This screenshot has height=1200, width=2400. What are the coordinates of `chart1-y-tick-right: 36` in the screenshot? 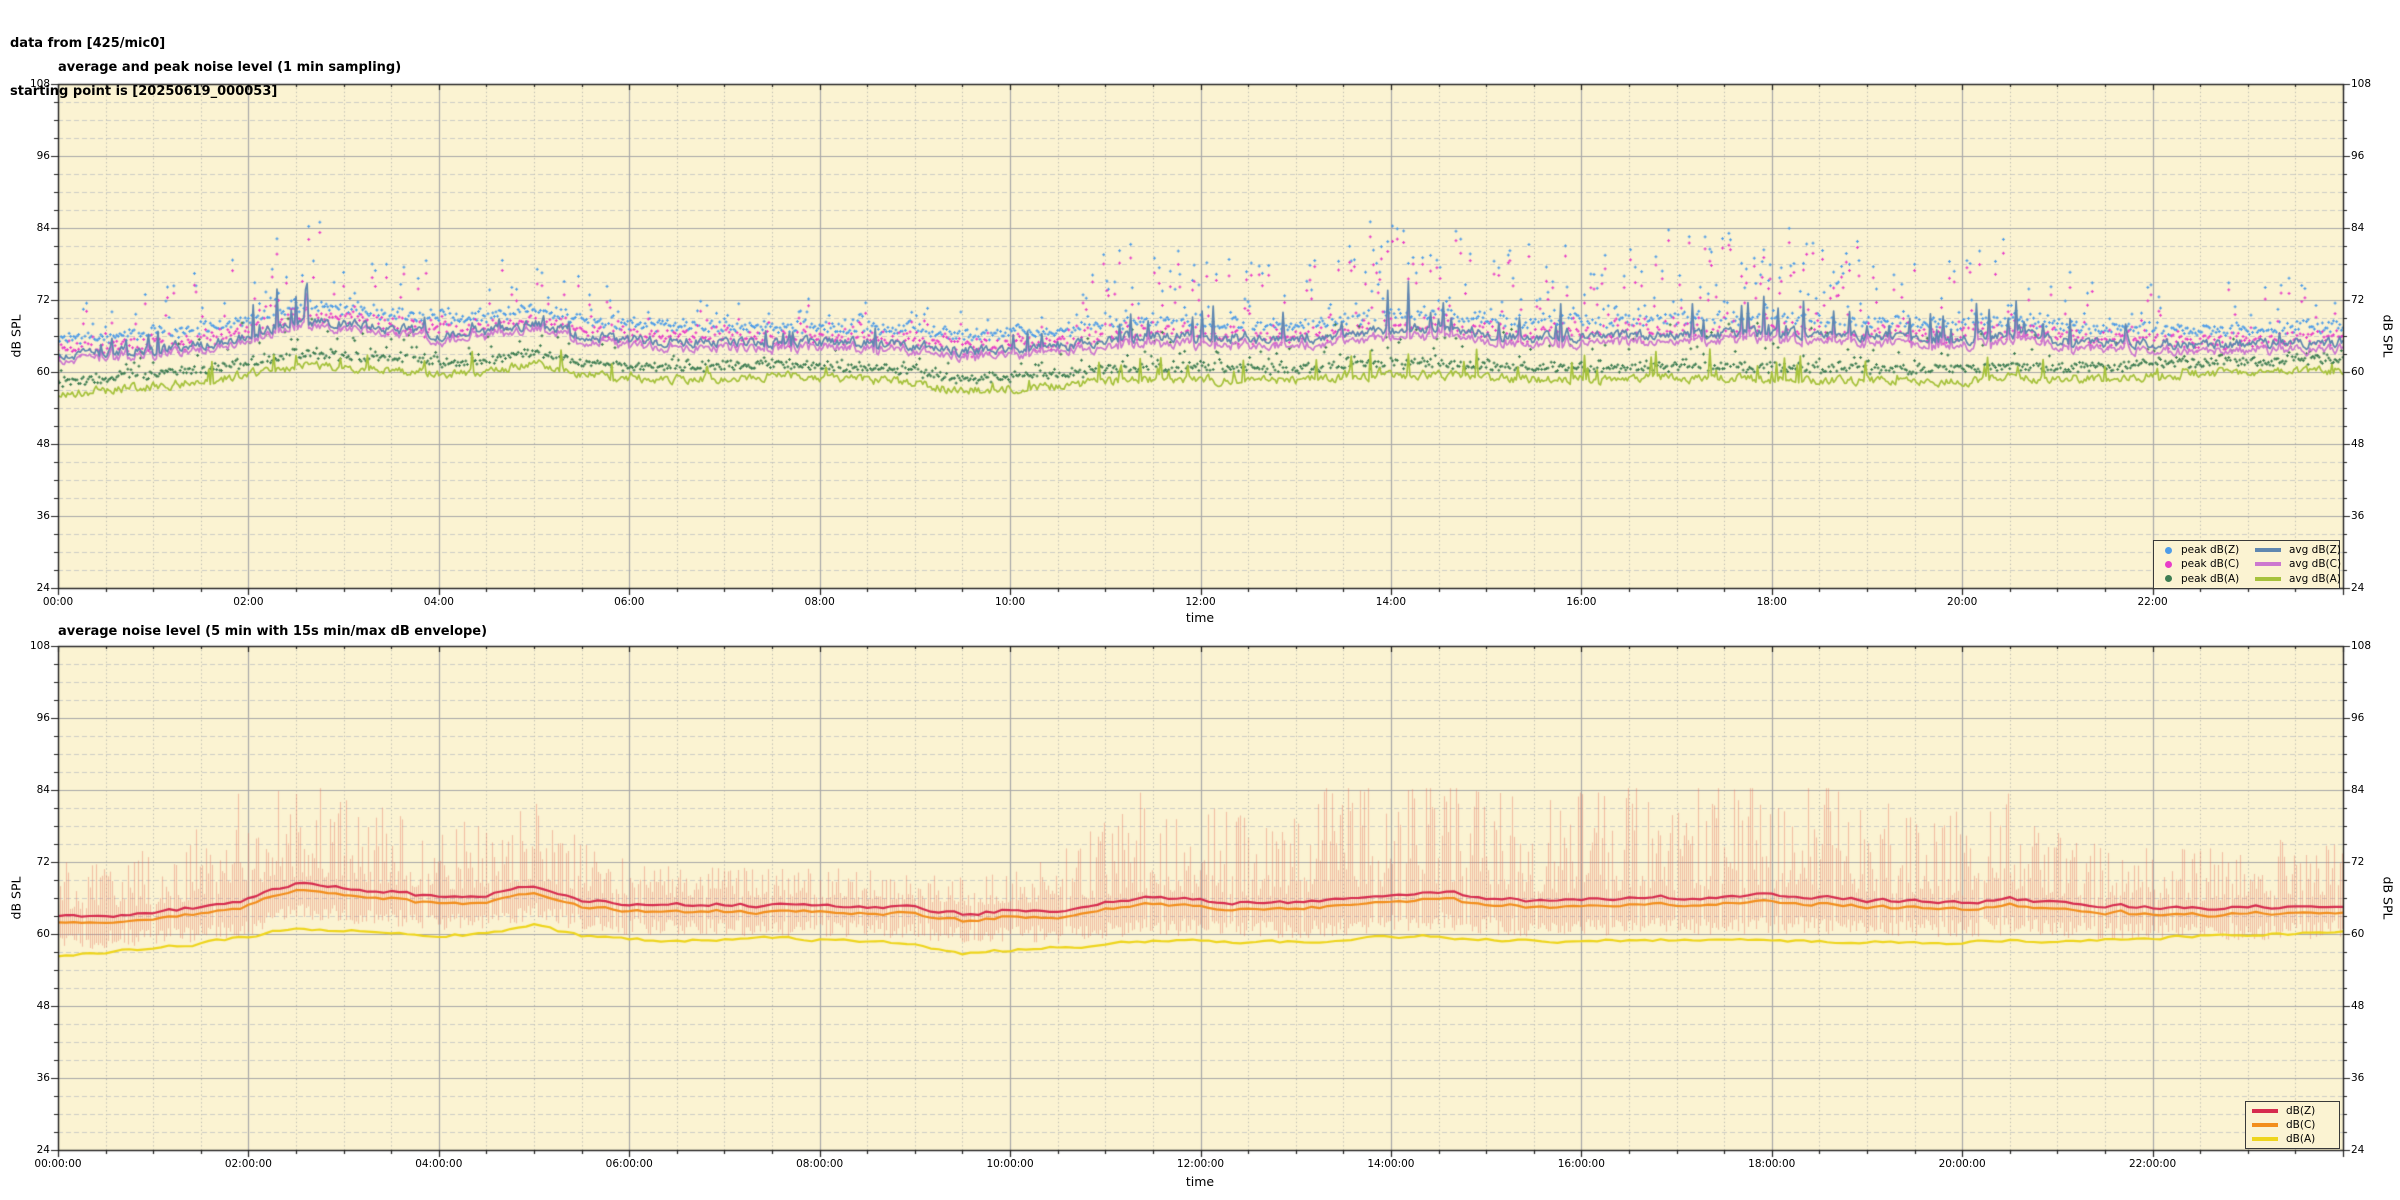 It's located at (2358, 516).